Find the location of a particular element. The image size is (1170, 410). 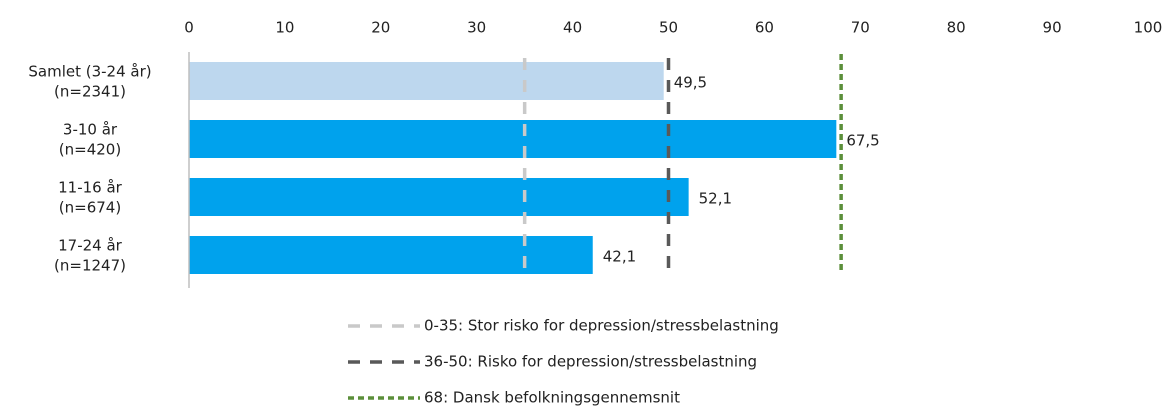

value-label: 67,5 is located at coordinates (862, 141).